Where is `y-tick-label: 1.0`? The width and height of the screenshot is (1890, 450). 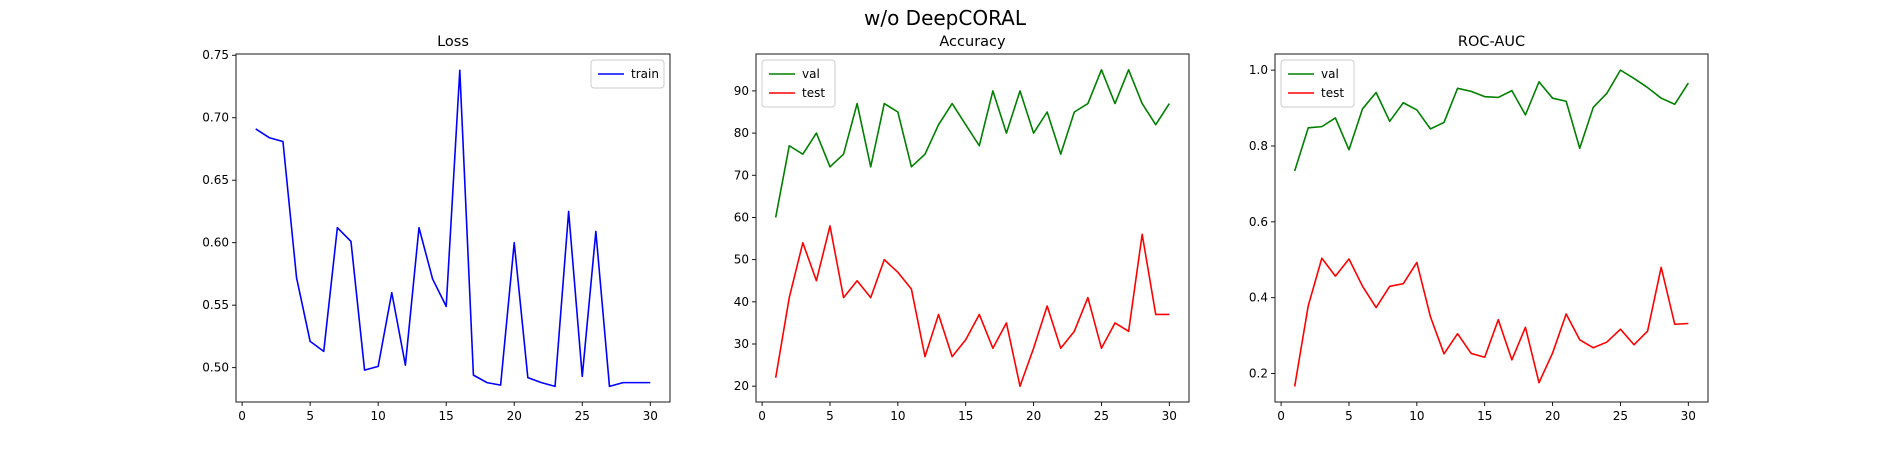
y-tick-label: 1.0 is located at coordinates (1258, 70).